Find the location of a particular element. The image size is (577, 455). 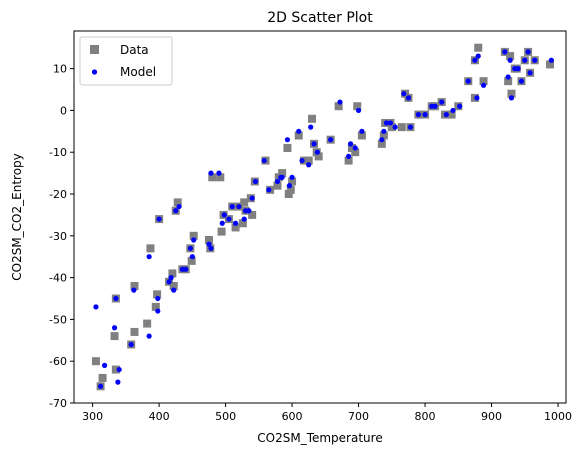

y-axis-label: CO2SM_CO2_Entropy is located at coordinates (17, 217).